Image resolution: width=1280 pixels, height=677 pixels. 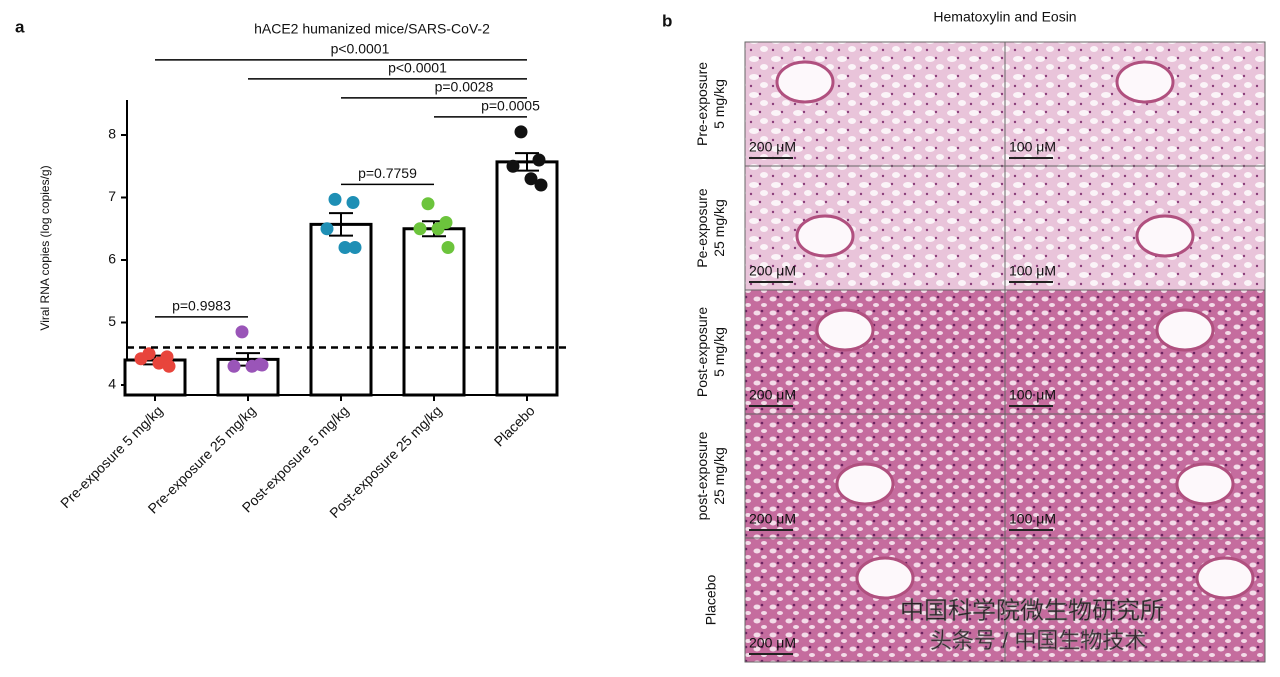 What do you see at coordinates (112, 196) in the screenshot?
I see `y-tick-label: 7` at bounding box center [112, 196].